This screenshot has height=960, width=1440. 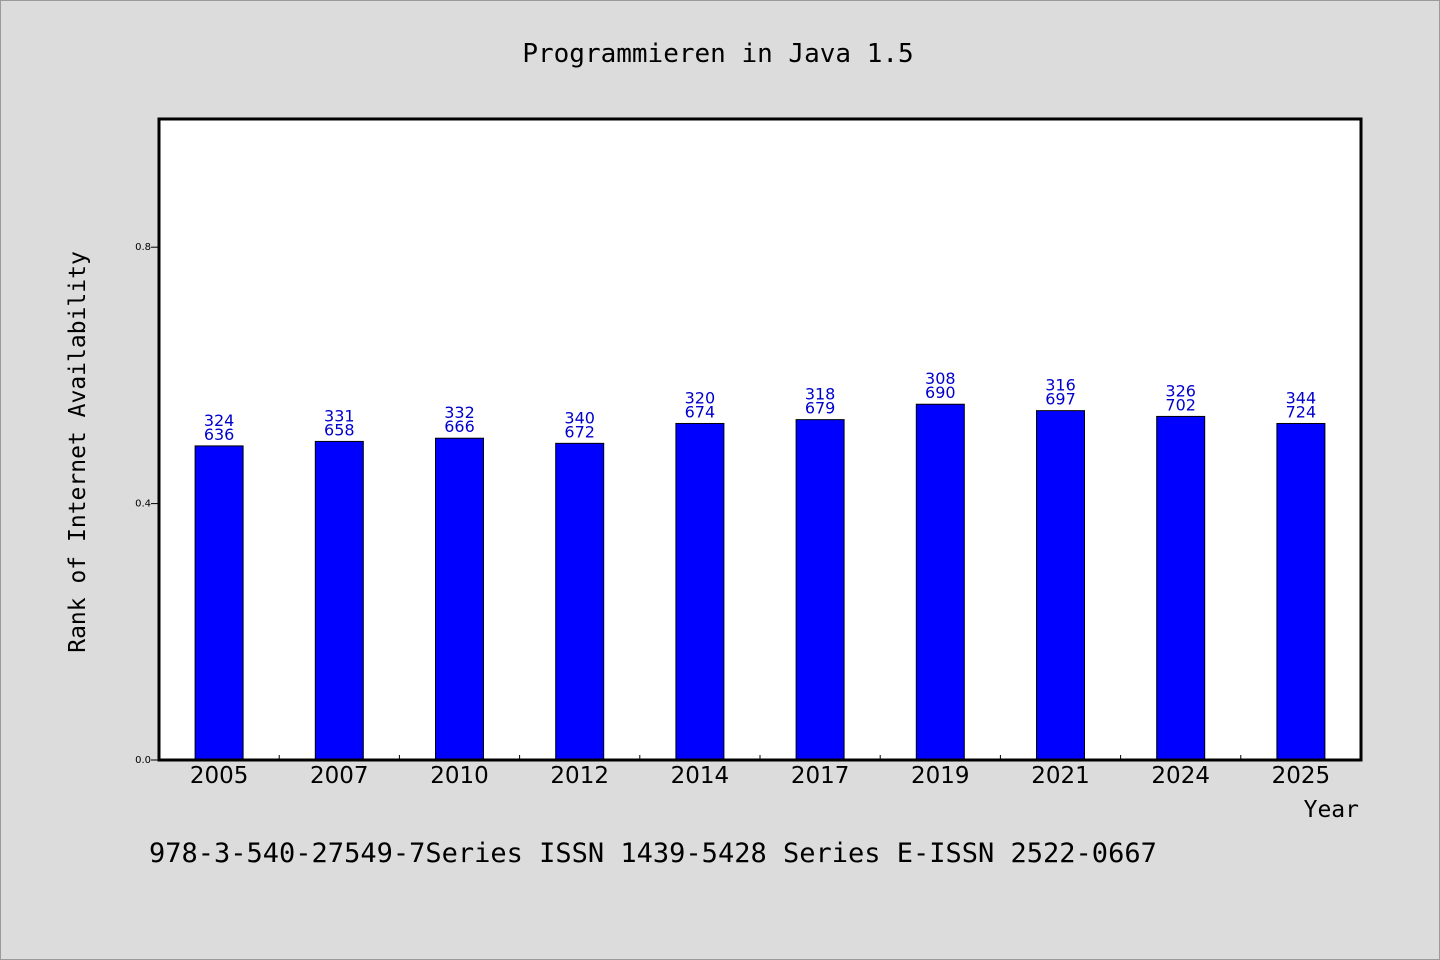 I want to click on y-axis-ticks: 0.0 0.4 0.8, so click(x=147, y=504).